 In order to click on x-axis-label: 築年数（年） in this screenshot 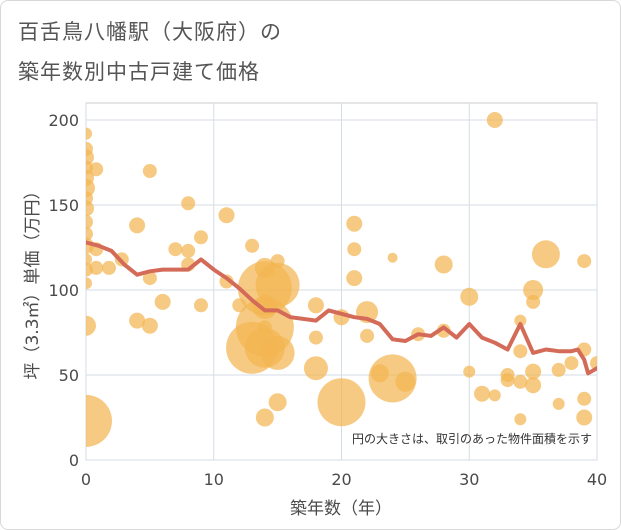, I will do `click(341, 509)`.